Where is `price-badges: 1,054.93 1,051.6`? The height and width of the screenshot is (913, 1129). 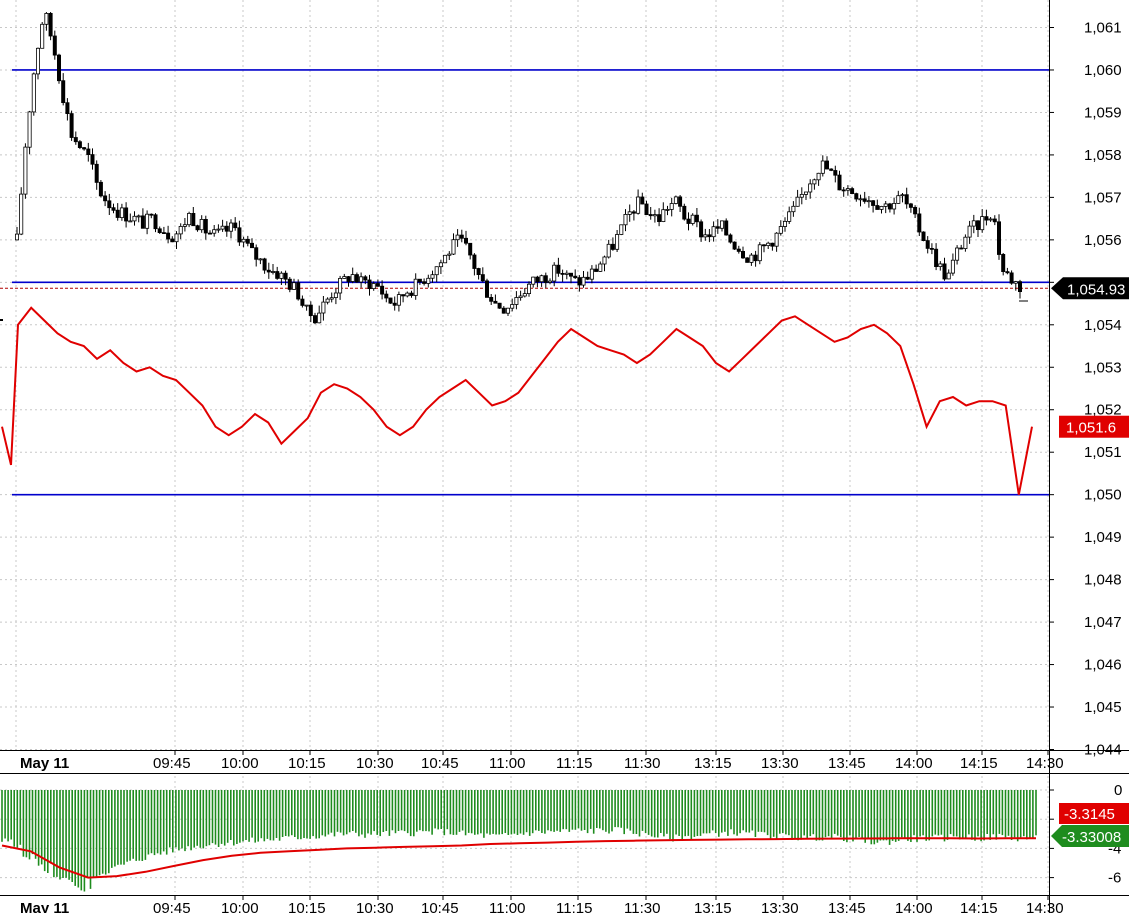 price-badges: 1,054.93 1,051.6 is located at coordinates (1090, 357).